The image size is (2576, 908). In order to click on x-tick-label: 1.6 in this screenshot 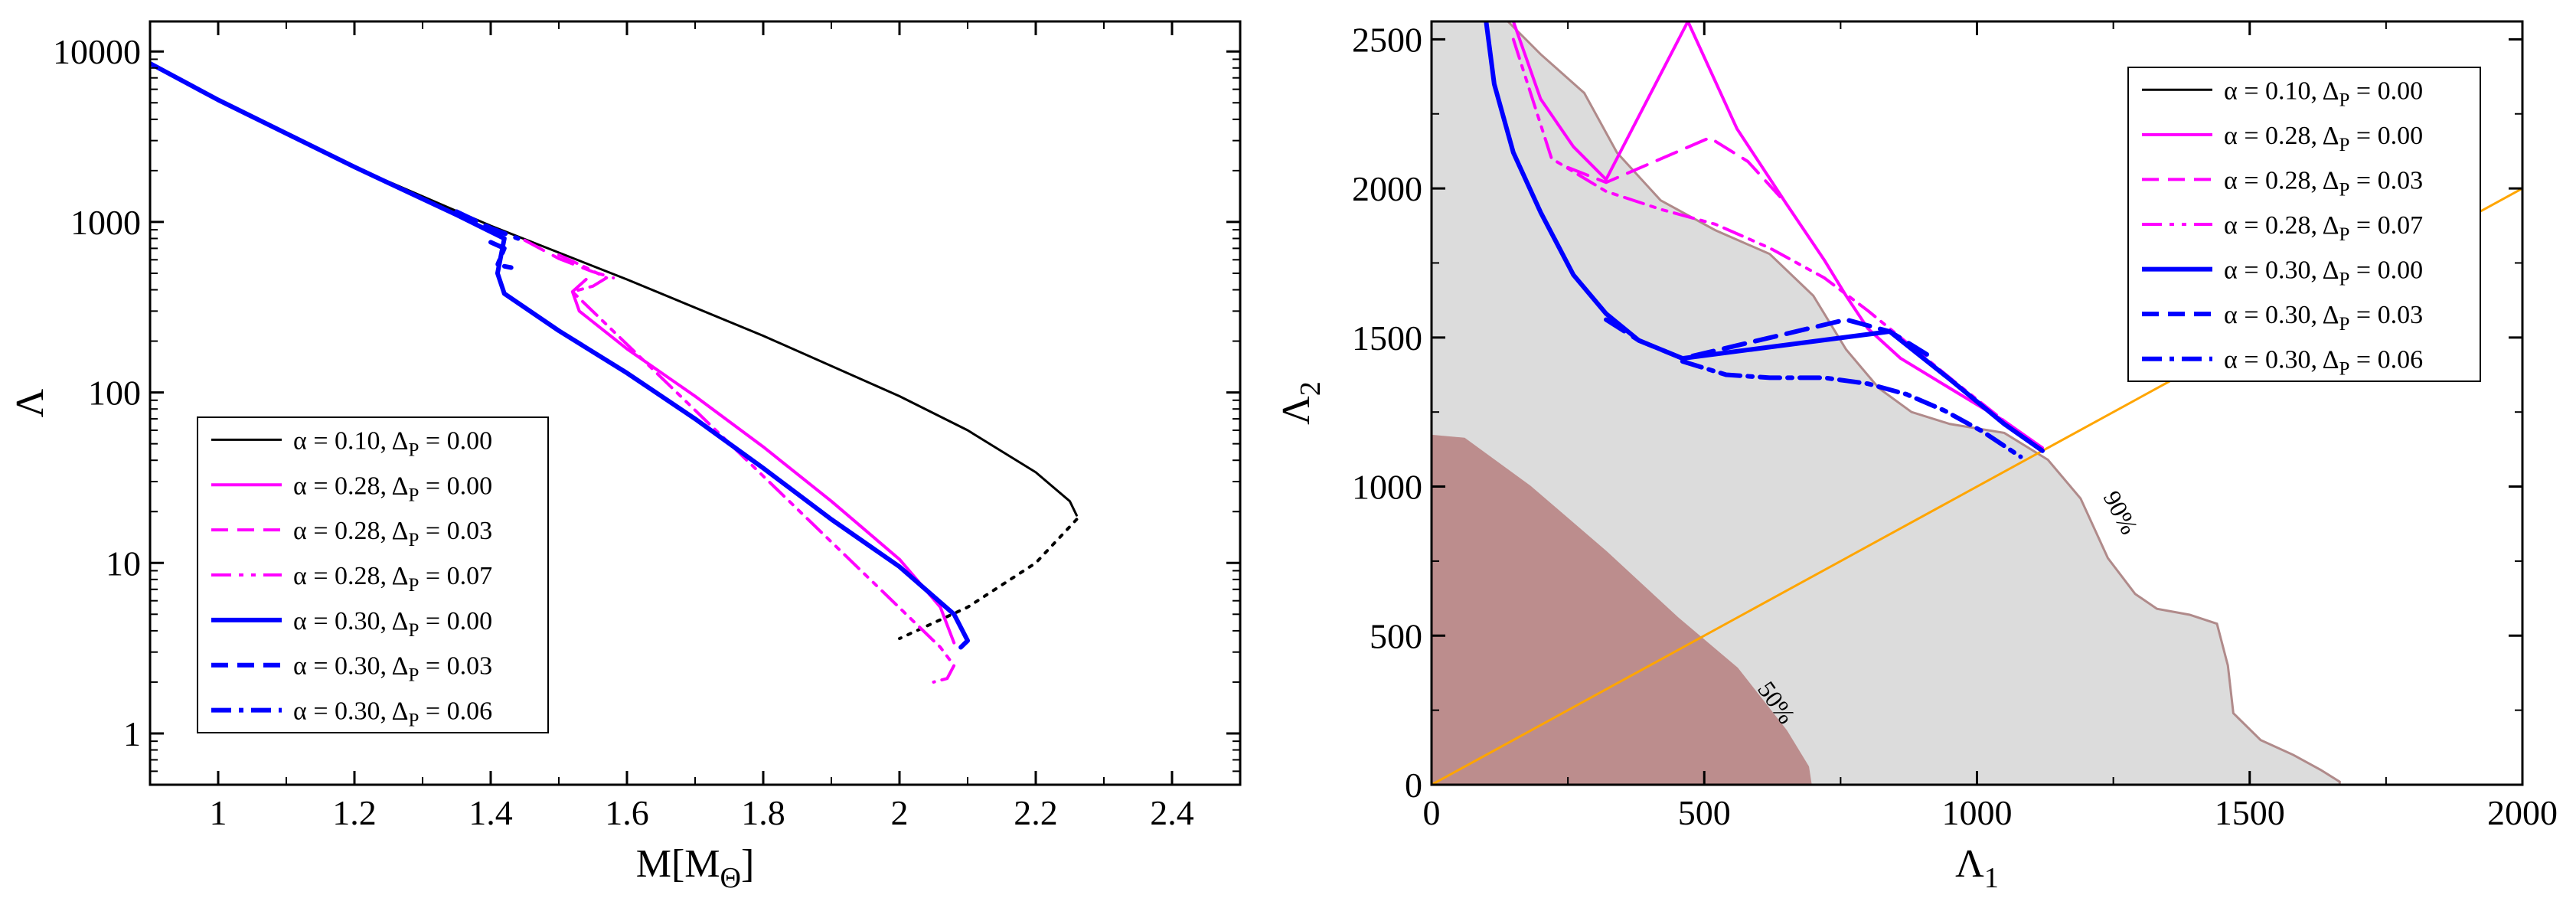, I will do `click(627, 812)`.